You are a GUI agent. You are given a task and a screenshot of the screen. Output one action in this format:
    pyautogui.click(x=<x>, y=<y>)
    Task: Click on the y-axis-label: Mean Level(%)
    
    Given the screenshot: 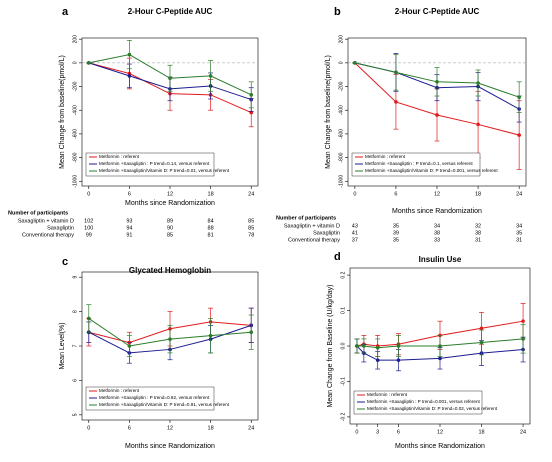 What is the action you would take?
    pyautogui.click(x=62, y=345)
    